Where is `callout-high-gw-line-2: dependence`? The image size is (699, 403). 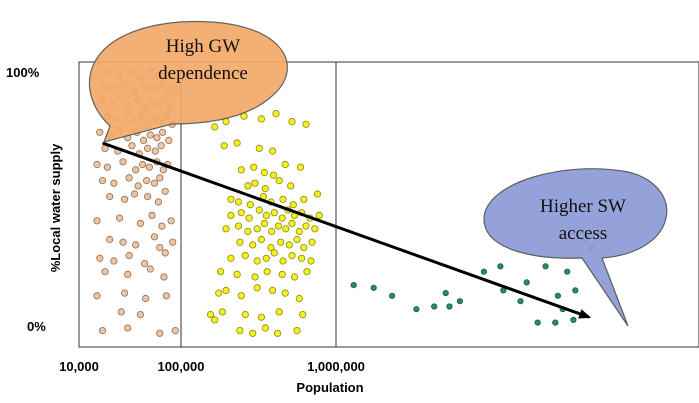 callout-high-gw-line-2: dependence is located at coordinates (203, 73).